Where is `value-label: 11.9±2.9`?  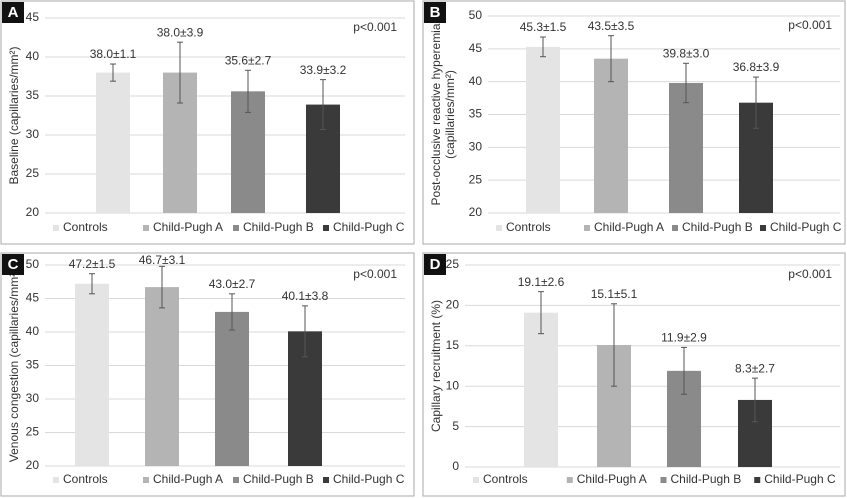 value-label: 11.9±2.9 is located at coordinates (684, 338).